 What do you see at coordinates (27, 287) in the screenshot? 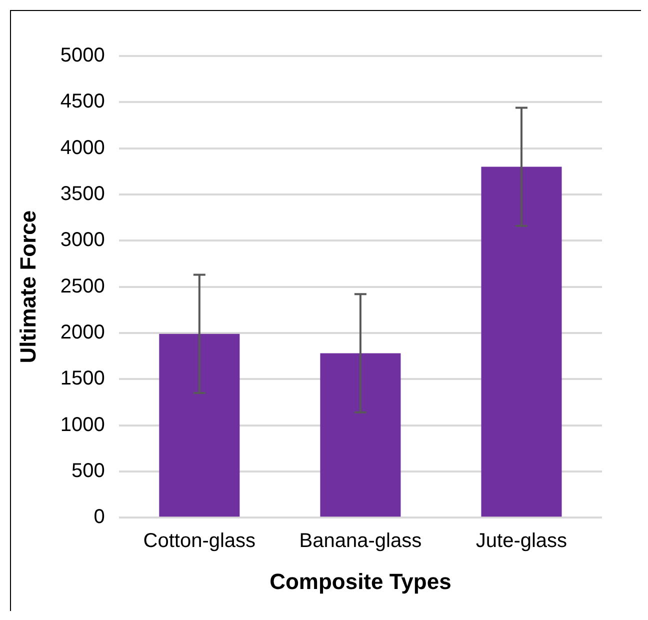
I see `y-axis-title: Ultimate Force` at bounding box center [27, 287].